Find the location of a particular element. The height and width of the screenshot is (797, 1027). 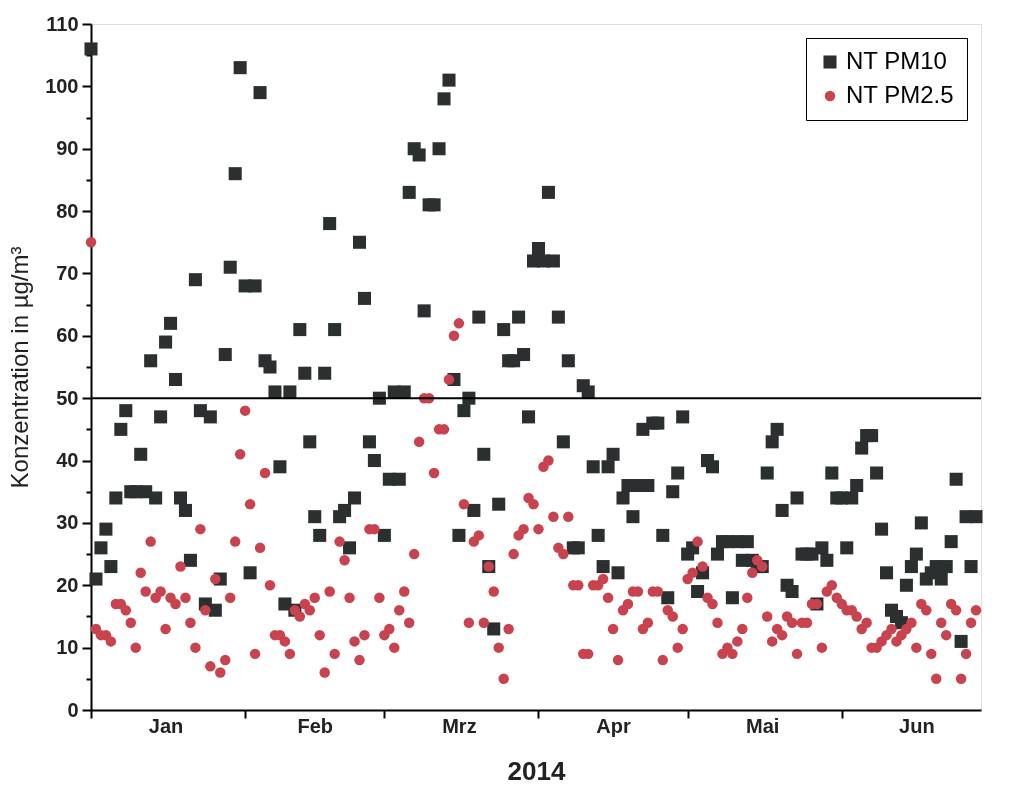

y-tick-label: 0 is located at coordinates (73, 709).